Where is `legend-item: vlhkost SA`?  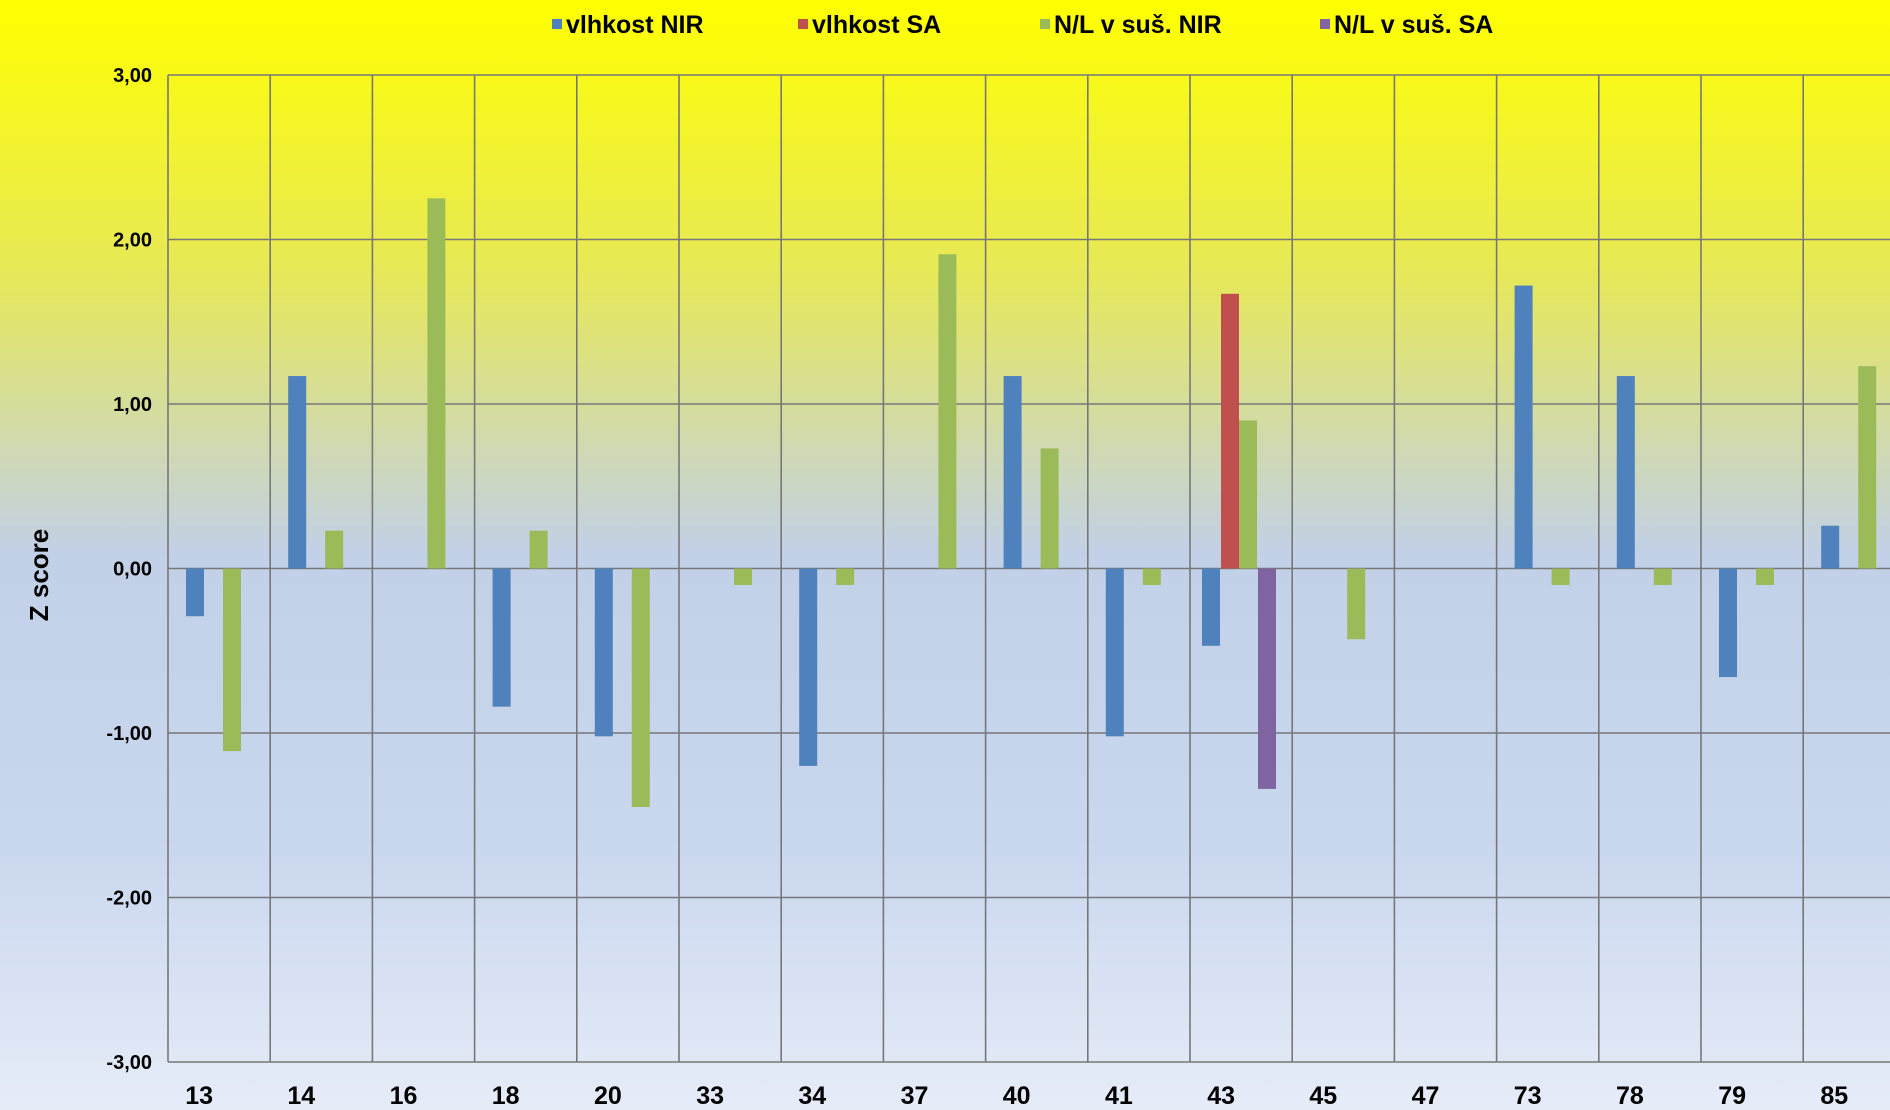
legend-item: vlhkost SA is located at coordinates (869, 25).